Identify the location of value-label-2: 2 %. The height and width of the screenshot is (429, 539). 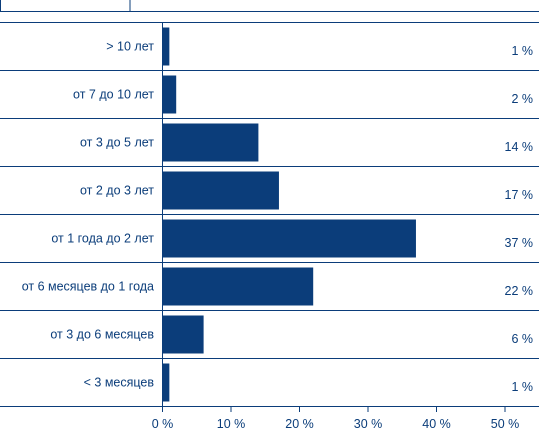
(522, 99).